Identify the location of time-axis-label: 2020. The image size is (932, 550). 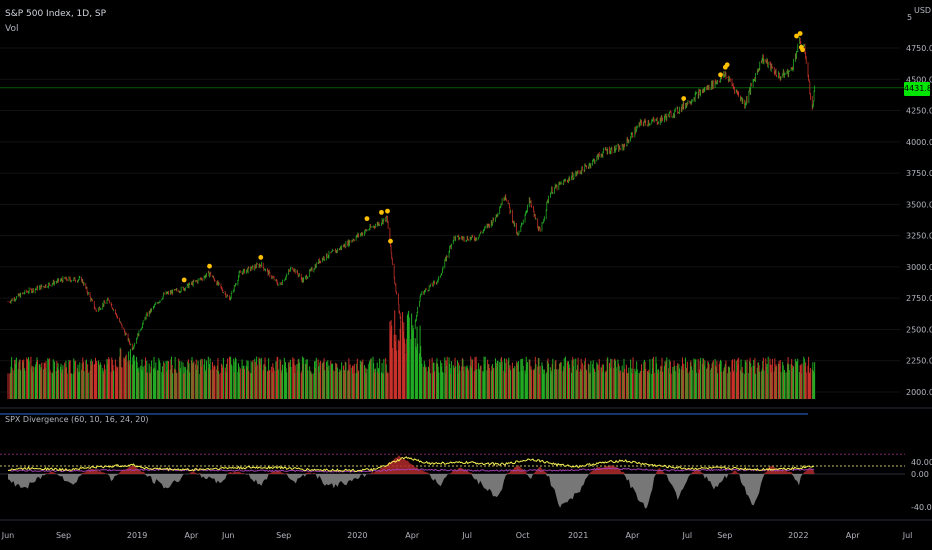
(357, 535).